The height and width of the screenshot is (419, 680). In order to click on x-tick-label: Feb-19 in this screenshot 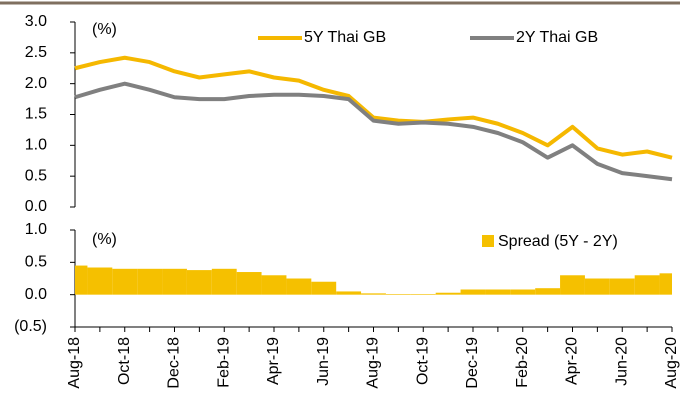, I will do `click(223, 362)`.